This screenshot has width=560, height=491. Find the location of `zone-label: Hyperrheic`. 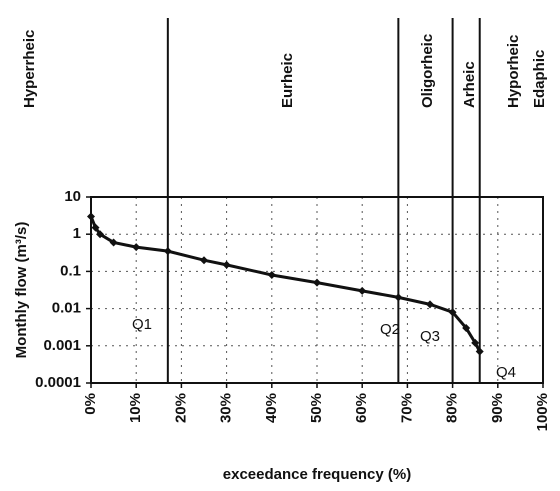

zone-label: Hyperrheic is located at coordinates (29, 69).